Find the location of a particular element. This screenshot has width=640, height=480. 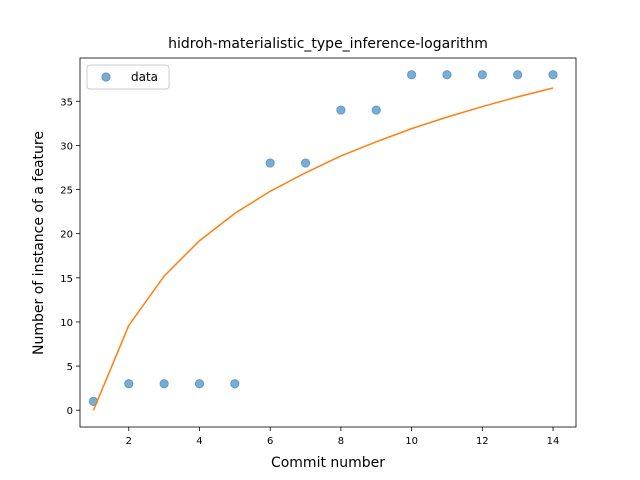

x-tick-label: 12 is located at coordinates (482, 441).